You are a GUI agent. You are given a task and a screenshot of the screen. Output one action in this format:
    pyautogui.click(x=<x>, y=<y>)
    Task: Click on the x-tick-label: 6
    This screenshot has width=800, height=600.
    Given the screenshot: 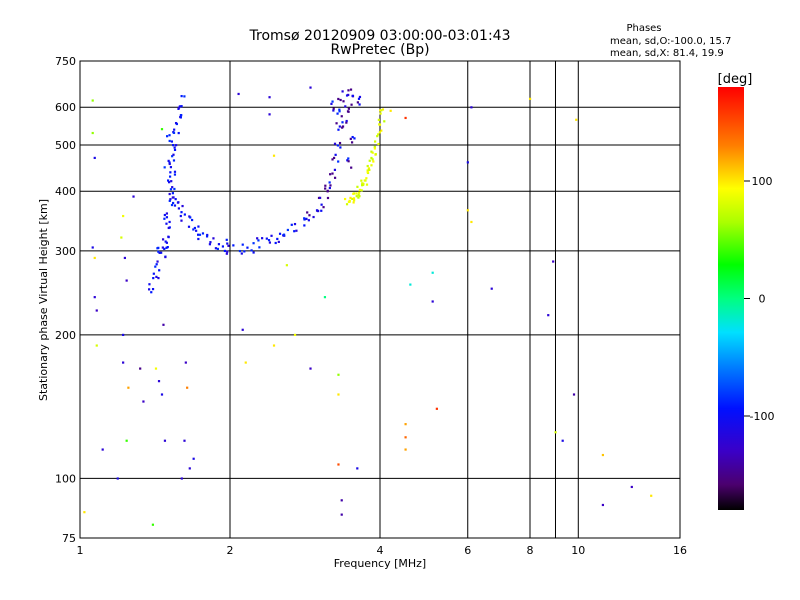 What is the action you would take?
    pyautogui.click(x=467, y=550)
    